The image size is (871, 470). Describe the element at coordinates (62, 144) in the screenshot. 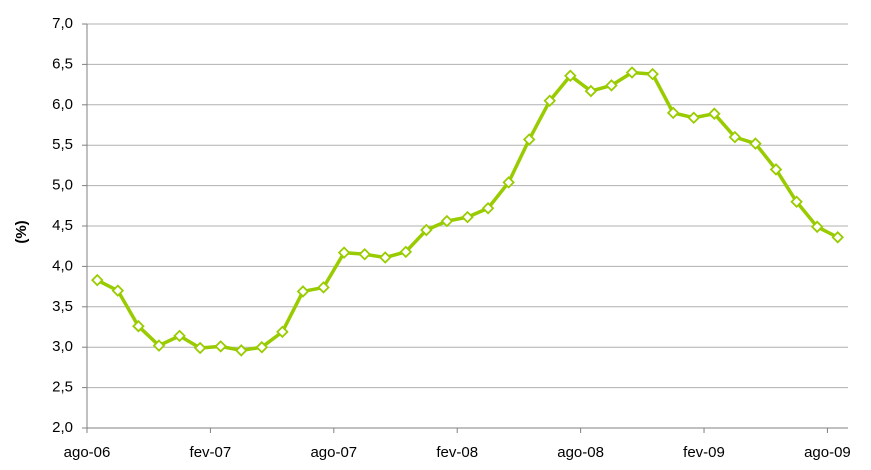

I see `y-tick-label: 5,5` at that location.